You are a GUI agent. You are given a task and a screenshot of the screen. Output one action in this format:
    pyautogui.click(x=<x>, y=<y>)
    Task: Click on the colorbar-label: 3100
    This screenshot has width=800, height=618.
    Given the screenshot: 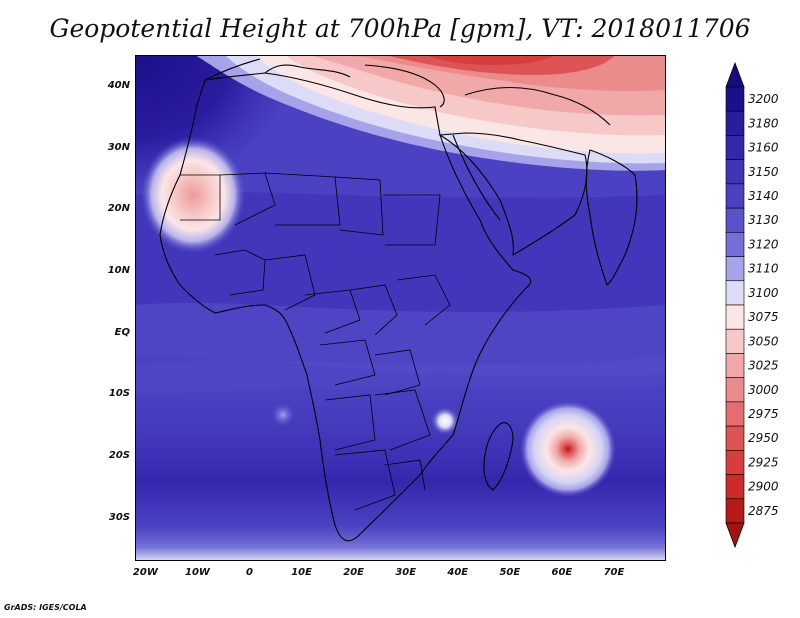 What is the action you would take?
    pyautogui.click(x=763, y=293)
    